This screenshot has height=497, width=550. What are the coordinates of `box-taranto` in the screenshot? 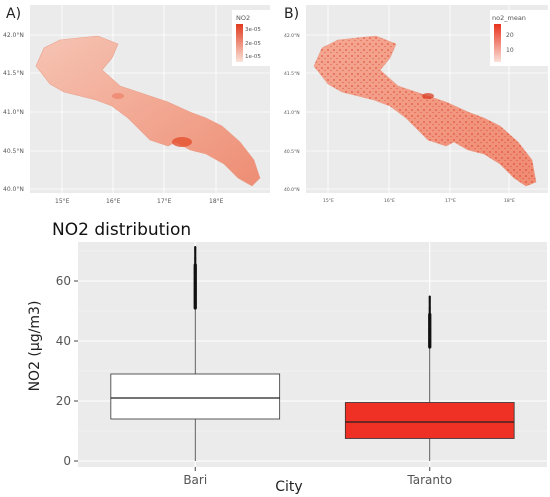 It's located at (429, 378).